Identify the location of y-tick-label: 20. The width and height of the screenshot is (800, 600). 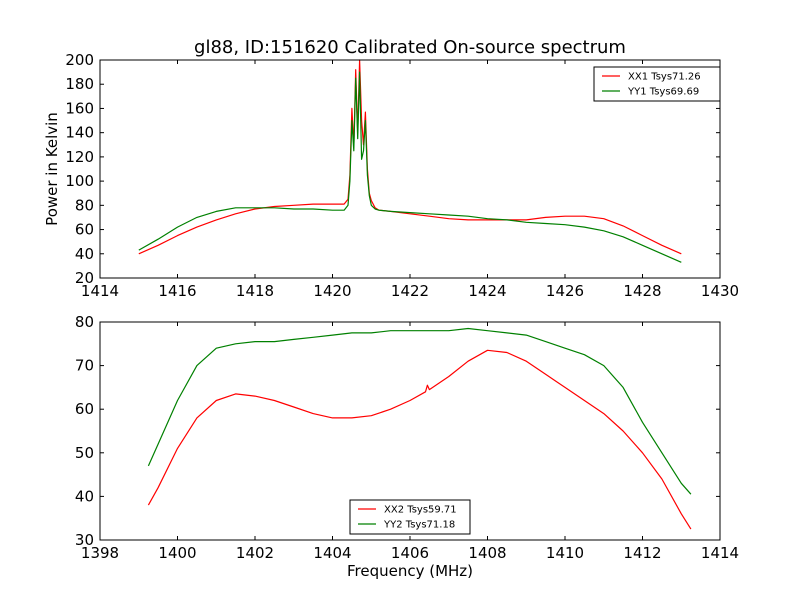
(84, 278).